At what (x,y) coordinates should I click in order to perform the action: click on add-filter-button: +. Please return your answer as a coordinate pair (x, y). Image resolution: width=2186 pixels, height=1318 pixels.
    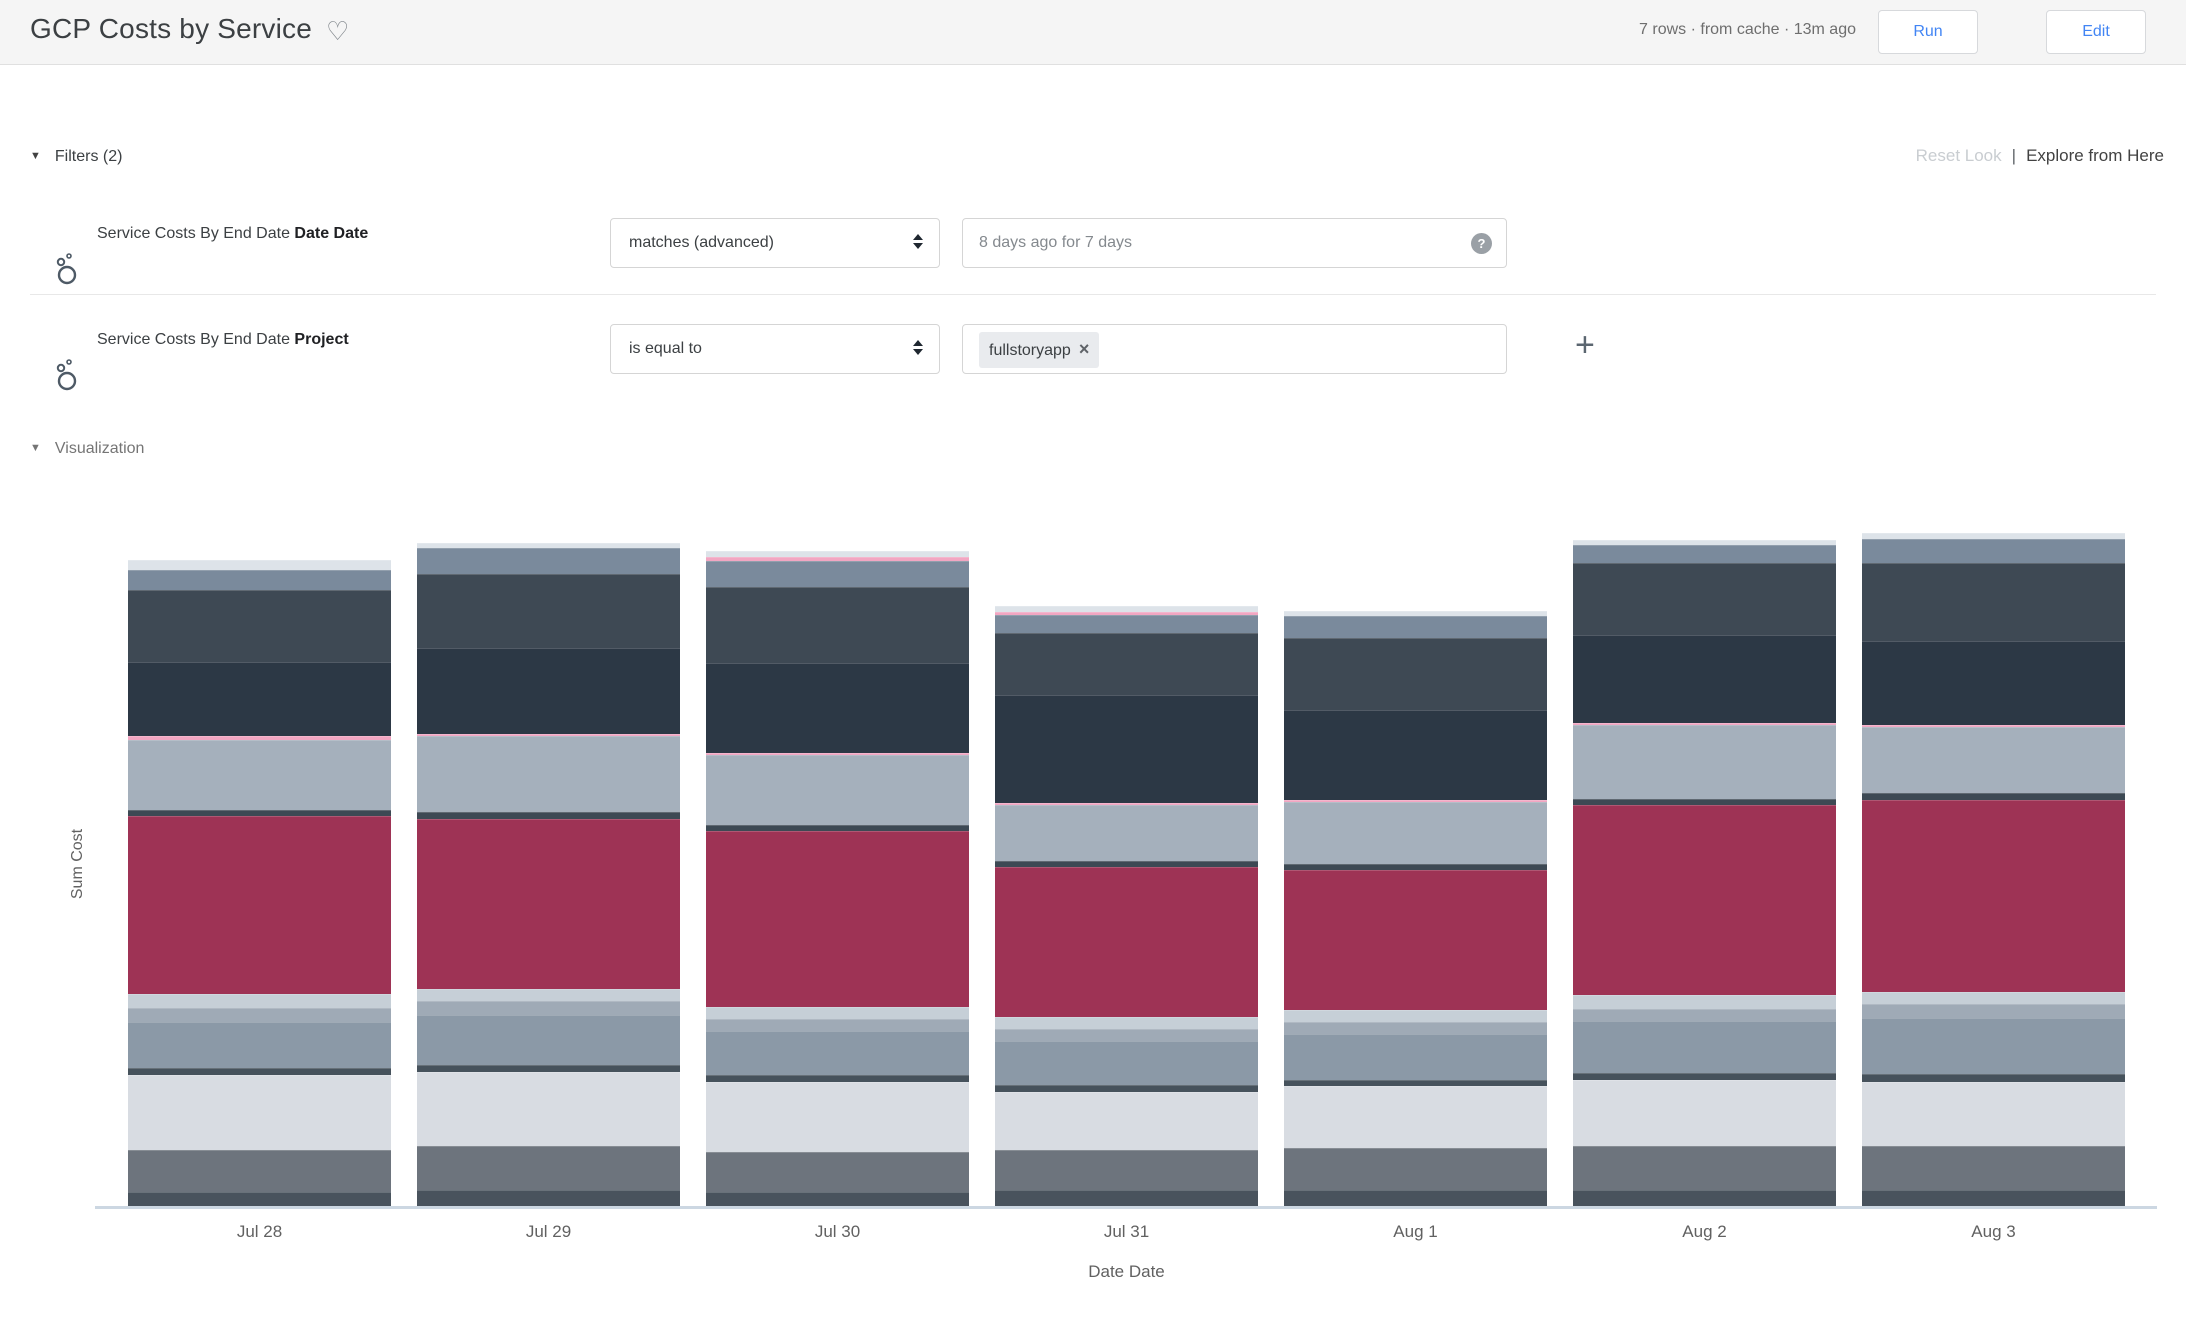
    Looking at the image, I should click on (1585, 345).